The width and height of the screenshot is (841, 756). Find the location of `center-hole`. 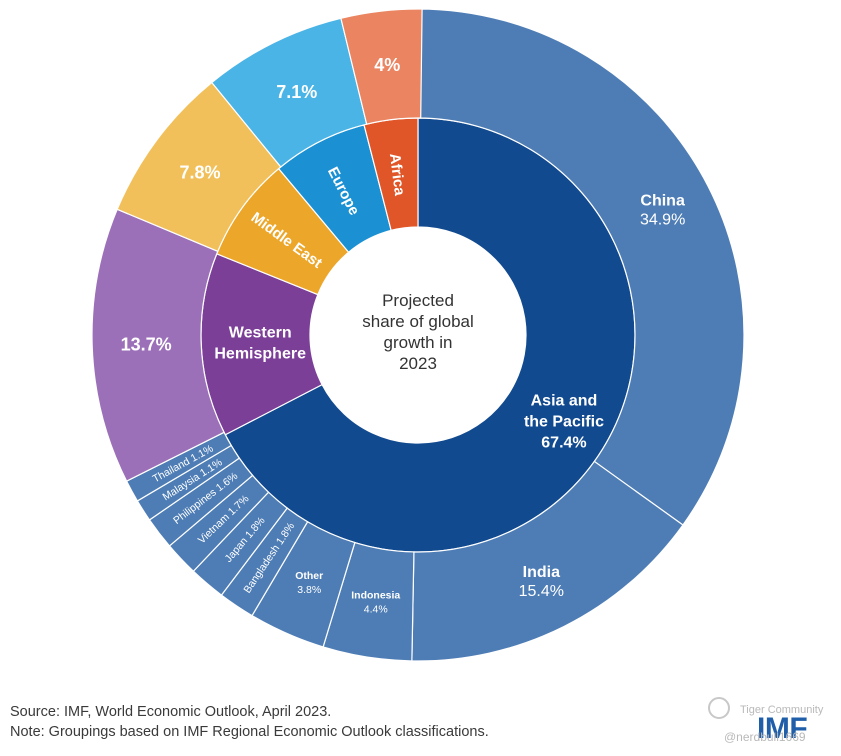

center-hole is located at coordinates (418, 335).